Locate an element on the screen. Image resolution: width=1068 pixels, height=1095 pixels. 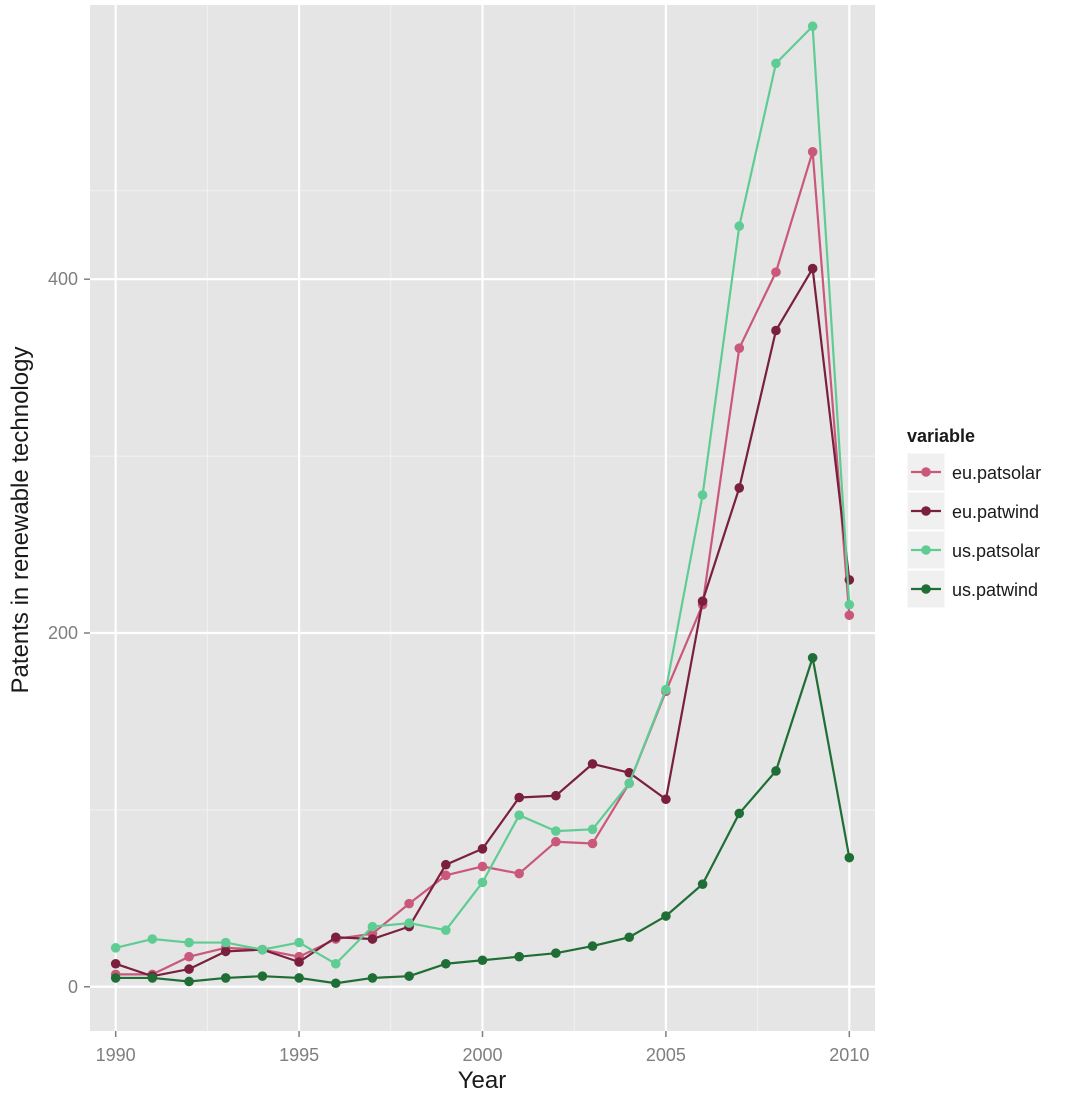
y-tick-label: 0 is located at coordinates (73, 987).